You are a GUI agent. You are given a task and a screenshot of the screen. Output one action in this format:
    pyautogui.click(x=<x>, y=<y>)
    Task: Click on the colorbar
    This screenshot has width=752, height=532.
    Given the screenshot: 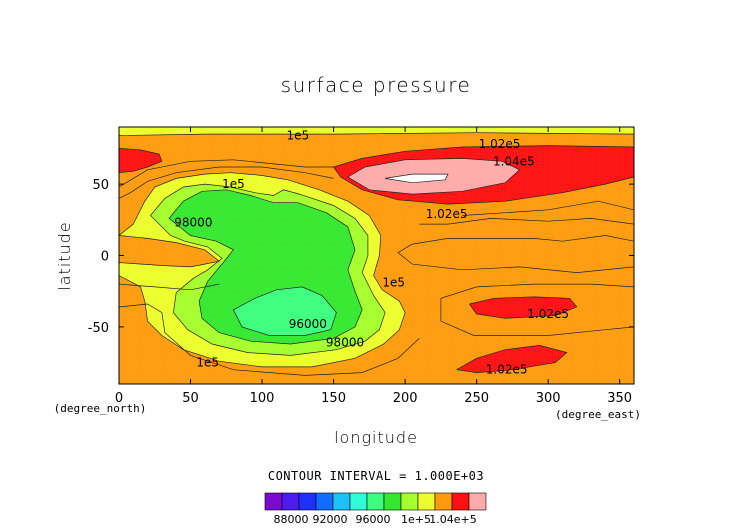 What is the action you would take?
    pyautogui.click(x=375, y=501)
    